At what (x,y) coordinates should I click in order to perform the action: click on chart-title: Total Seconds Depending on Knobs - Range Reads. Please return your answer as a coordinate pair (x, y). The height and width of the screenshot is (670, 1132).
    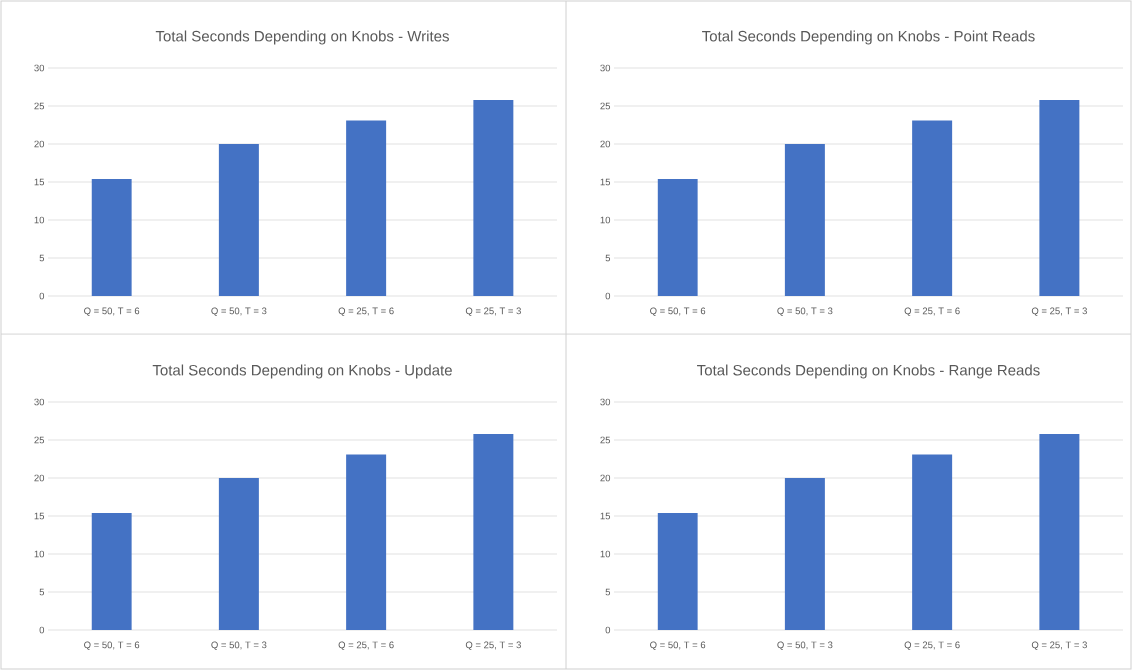
    Looking at the image, I should click on (868, 371).